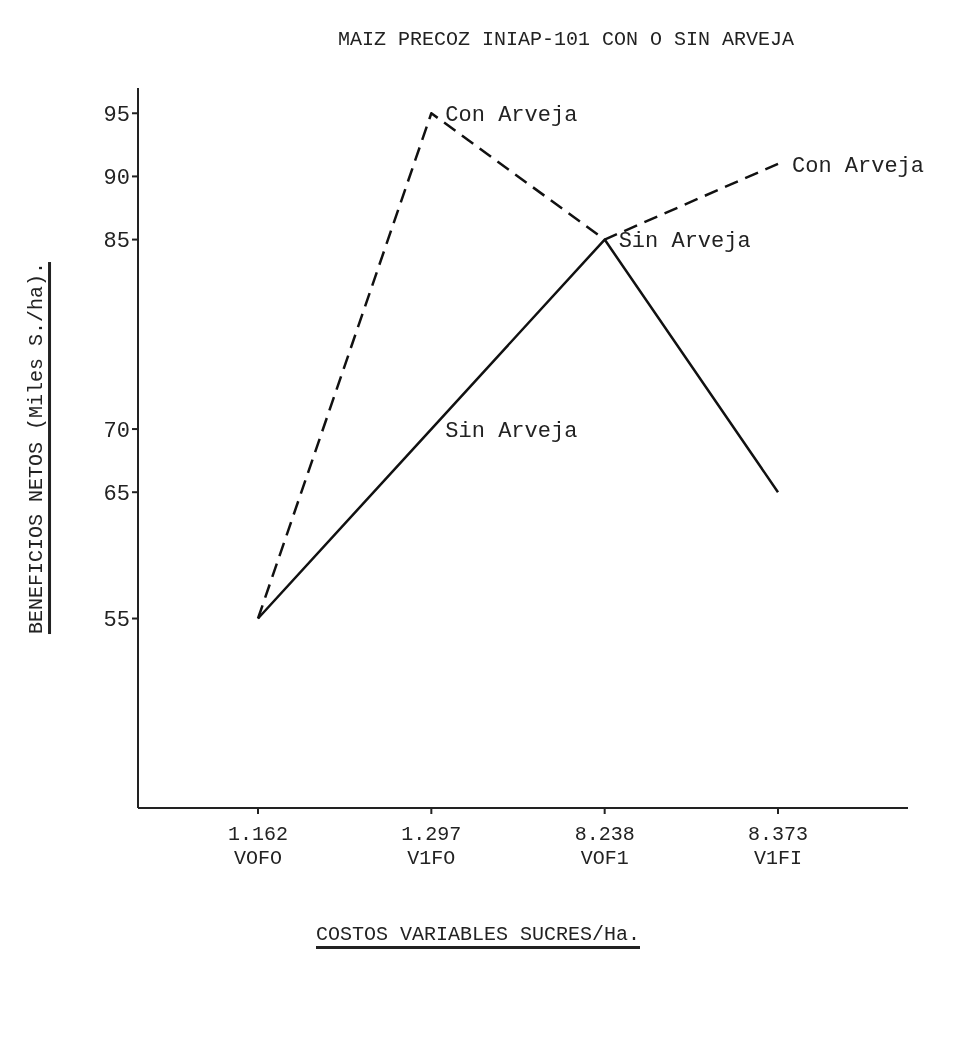 The width and height of the screenshot is (959, 1048). What do you see at coordinates (604, 846) in the screenshot?
I see `x-tick-label: 8.238 VOF1` at bounding box center [604, 846].